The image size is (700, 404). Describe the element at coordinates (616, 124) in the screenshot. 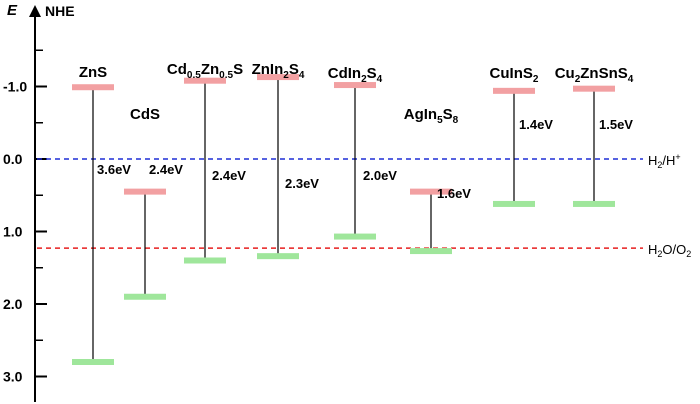

I see `band-gap-label: 1.5eV` at that location.